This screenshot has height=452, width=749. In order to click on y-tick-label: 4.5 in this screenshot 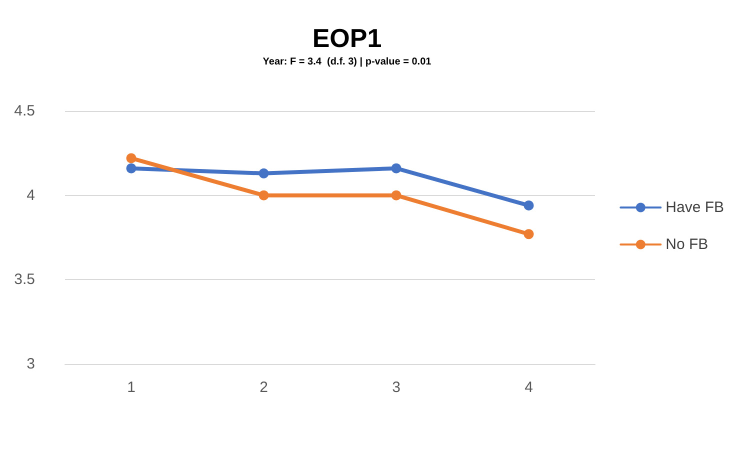, I will do `click(24, 111)`.